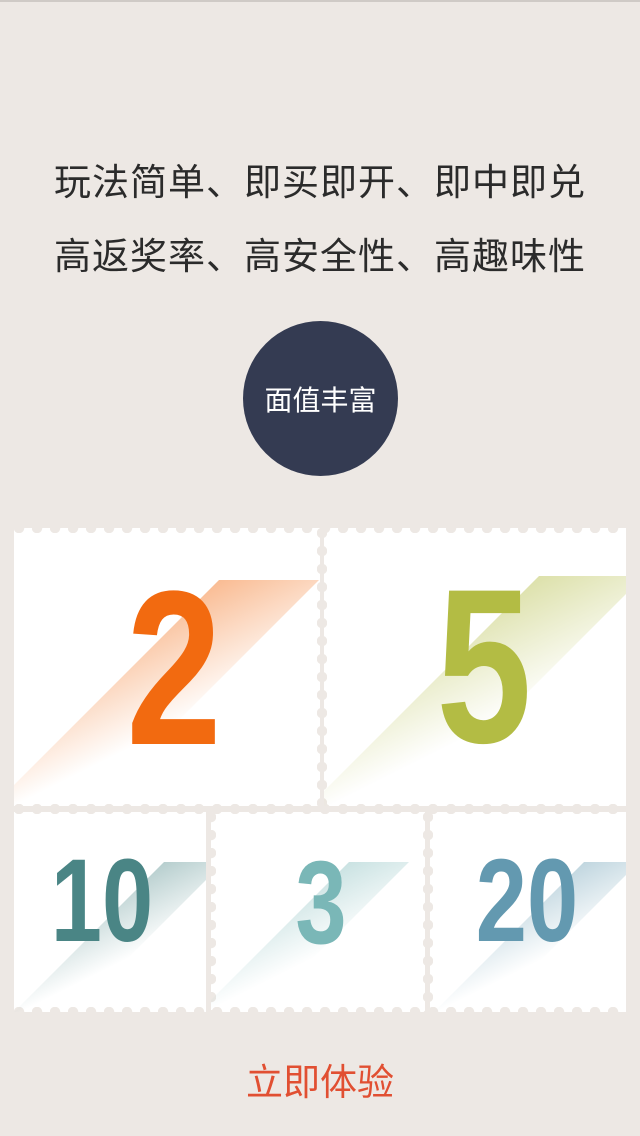  What do you see at coordinates (428, 912) in the screenshot?
I see `perforation-vertical-bottom-right` at bounding box center [428, 912].